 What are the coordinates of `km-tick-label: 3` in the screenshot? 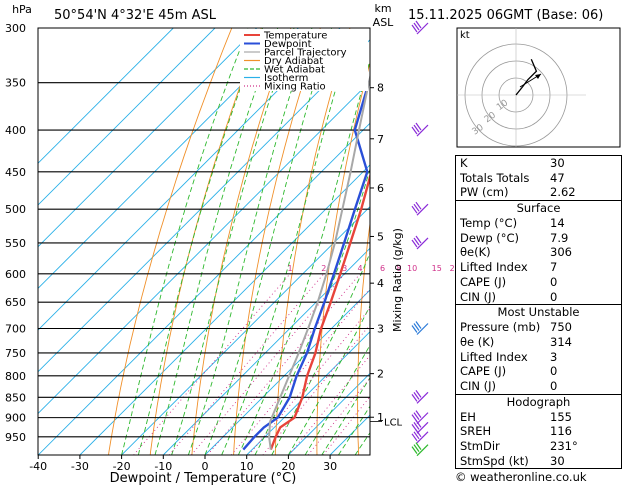 It's located at (380, 329).